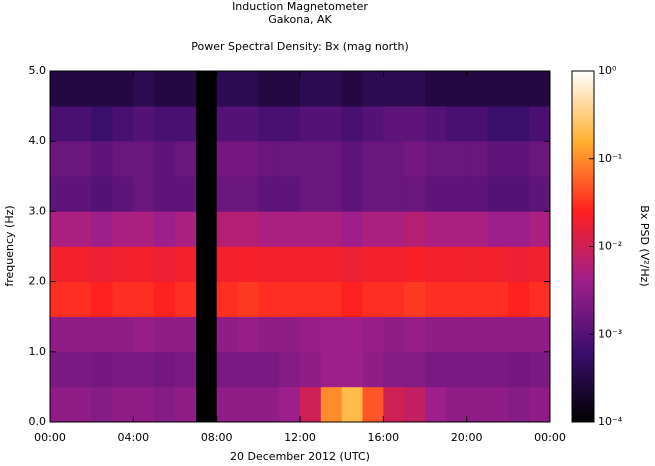 Image resolution: width=655 pixels, height=466 pixels. I want to click on colorbar-tick-label: 10⁻³, so click(610, 333).